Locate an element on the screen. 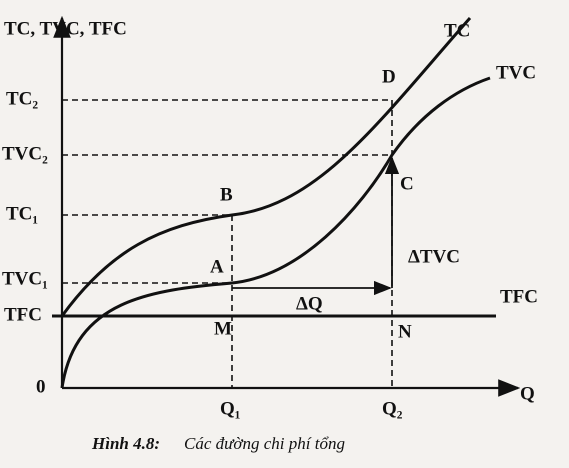  y-label: TVC₁ is located at coordinates (25, 278).